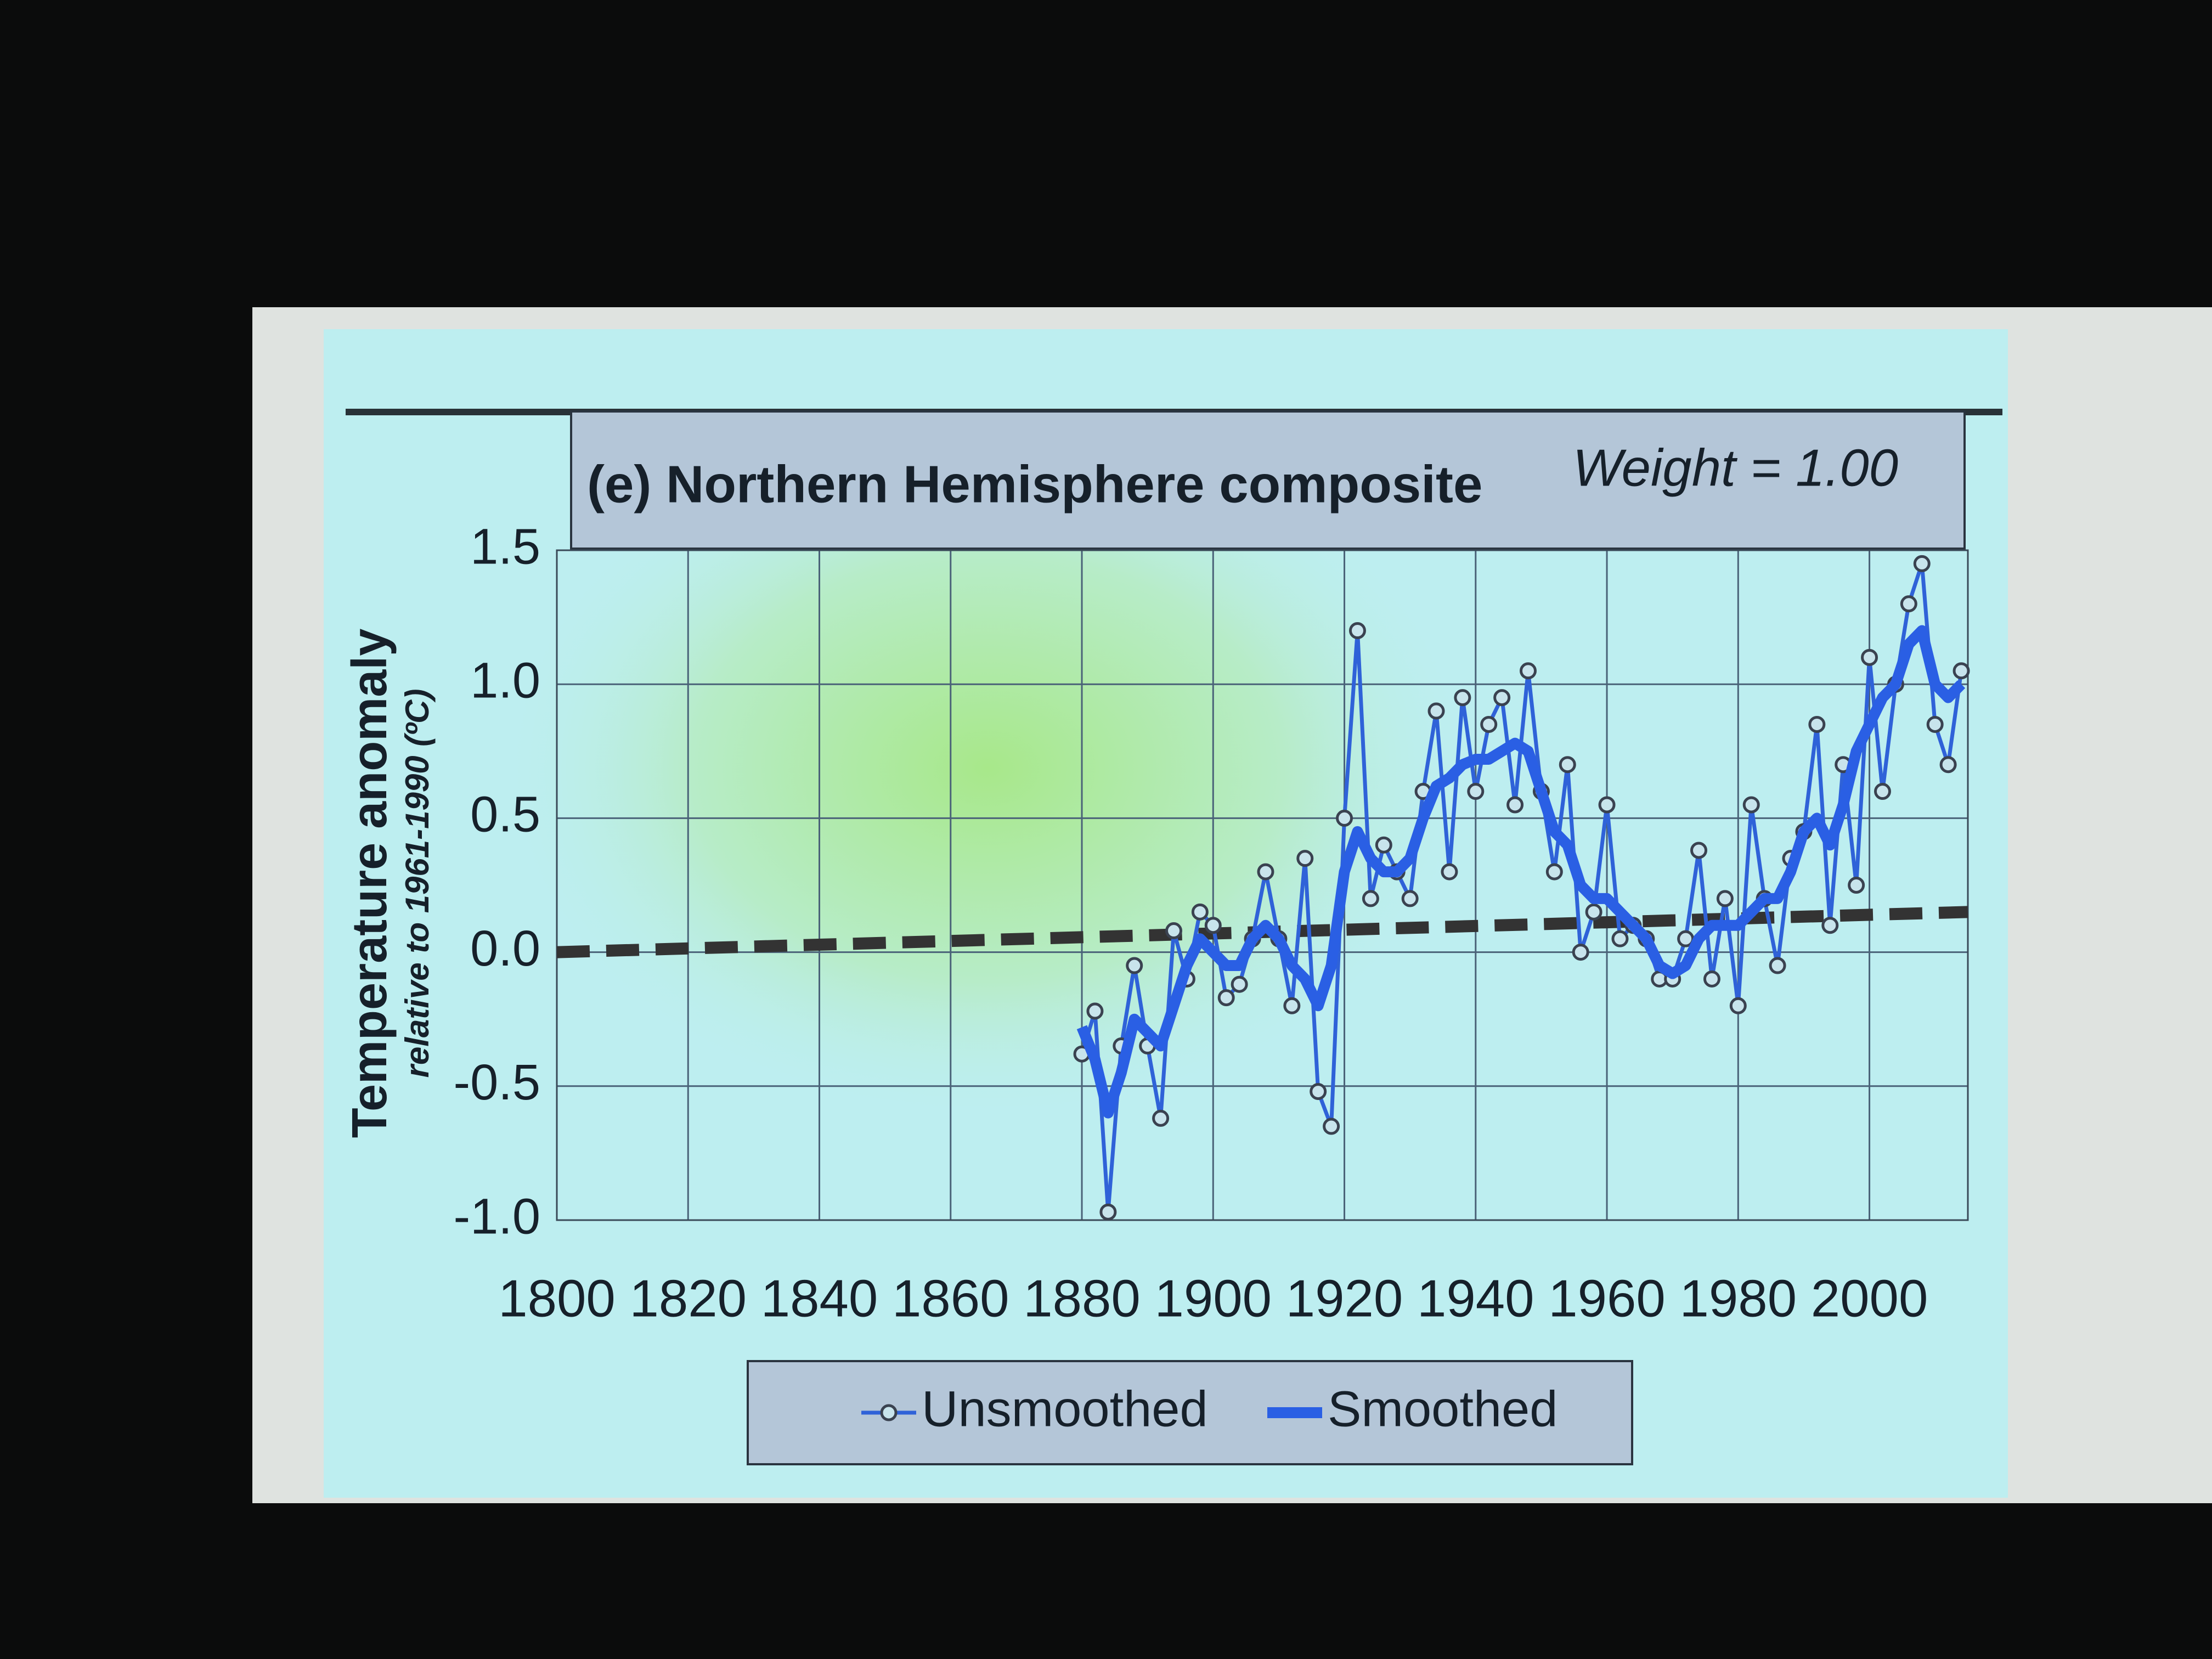 The image size is (2212, 1659). What do you see at coordinates (1034, 485) in the screenshot?
I see `chart-title: (e) Northern Hemisphere composite` at bounding box center [1034, 485].